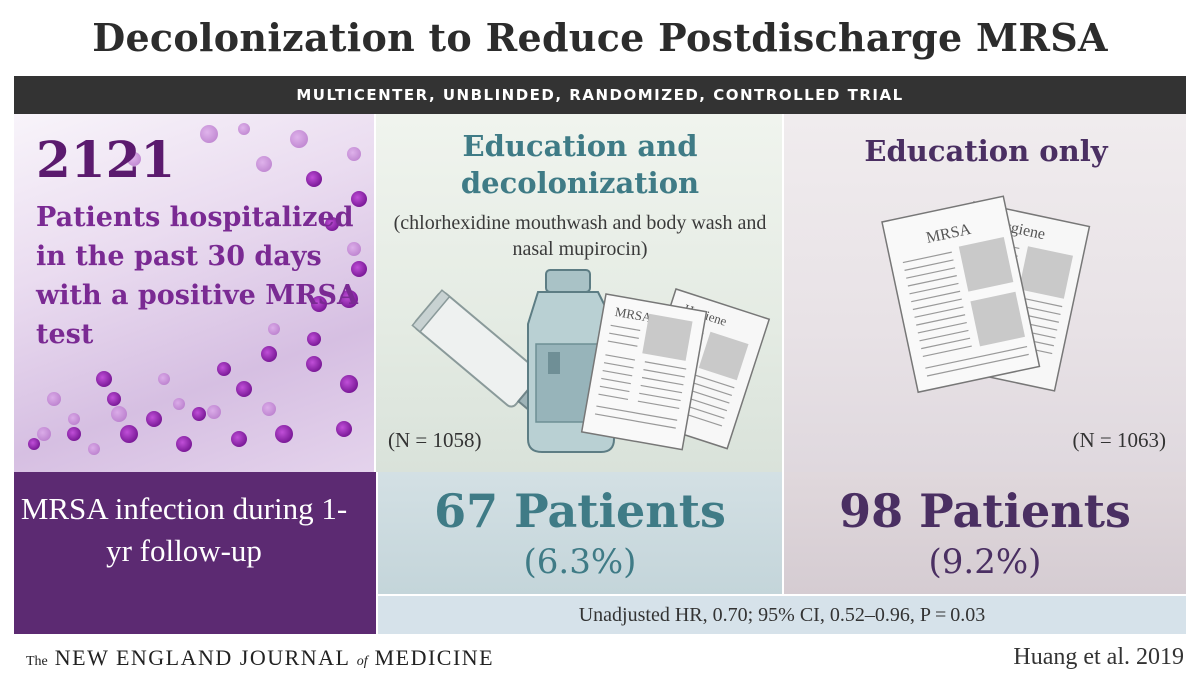 This screenshot has height=680, width=1200. What do you see at coordinates (365, 536) in the screenshot?
I see `arrow-right-icon` at bounding box center [365, 536].